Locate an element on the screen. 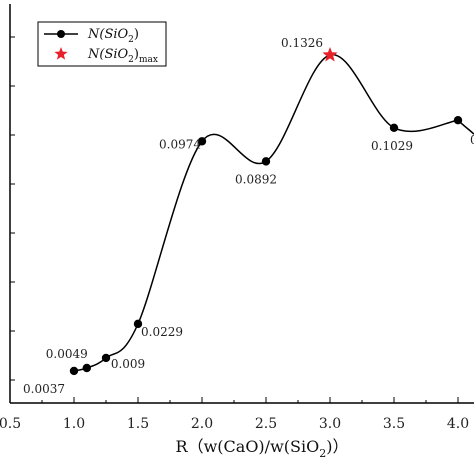  max-star-point is located at coordinates (330, 54).